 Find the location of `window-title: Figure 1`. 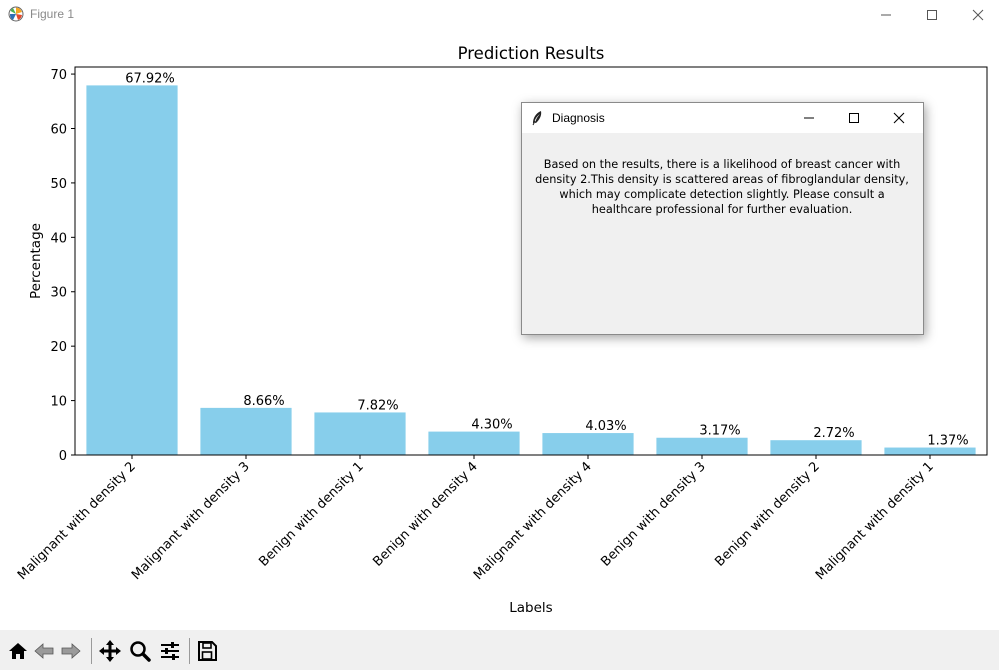

window-title: Figure 1 is located at coordinates (52, 14).